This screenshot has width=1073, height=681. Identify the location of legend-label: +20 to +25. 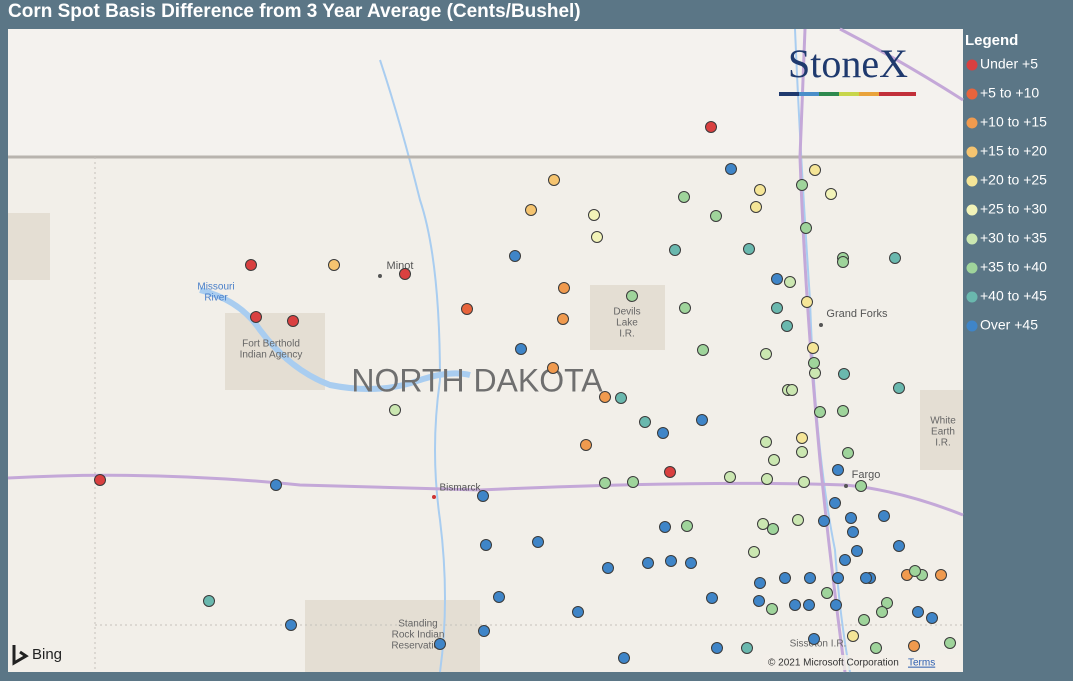
(1013, 180).